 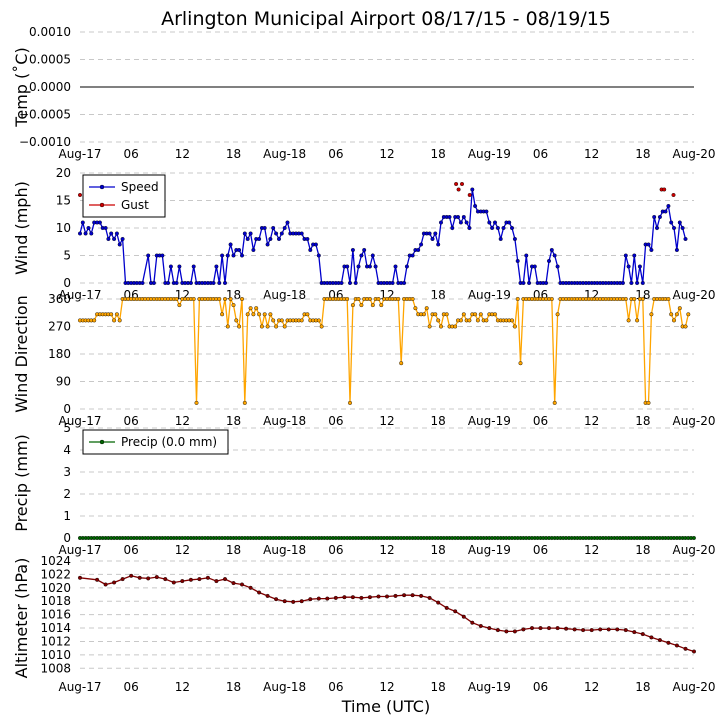 I want to click on x-tick-label-temp: Aug-19, so click(x=489, y=154).